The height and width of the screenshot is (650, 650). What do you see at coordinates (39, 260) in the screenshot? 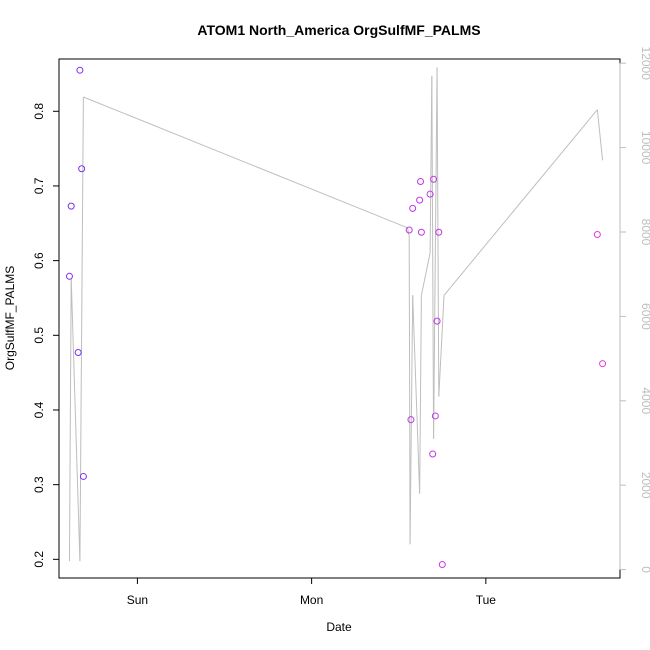
I see `y-tick-label: 0.6` at bounding box center [39, 260].